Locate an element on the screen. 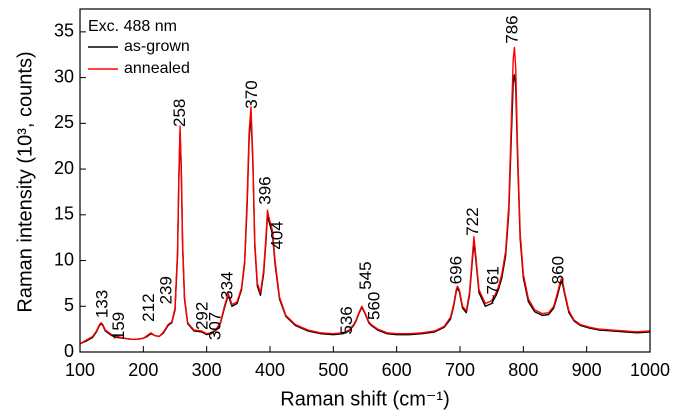  peak-label: 722 is located at coordinates (472, 221).